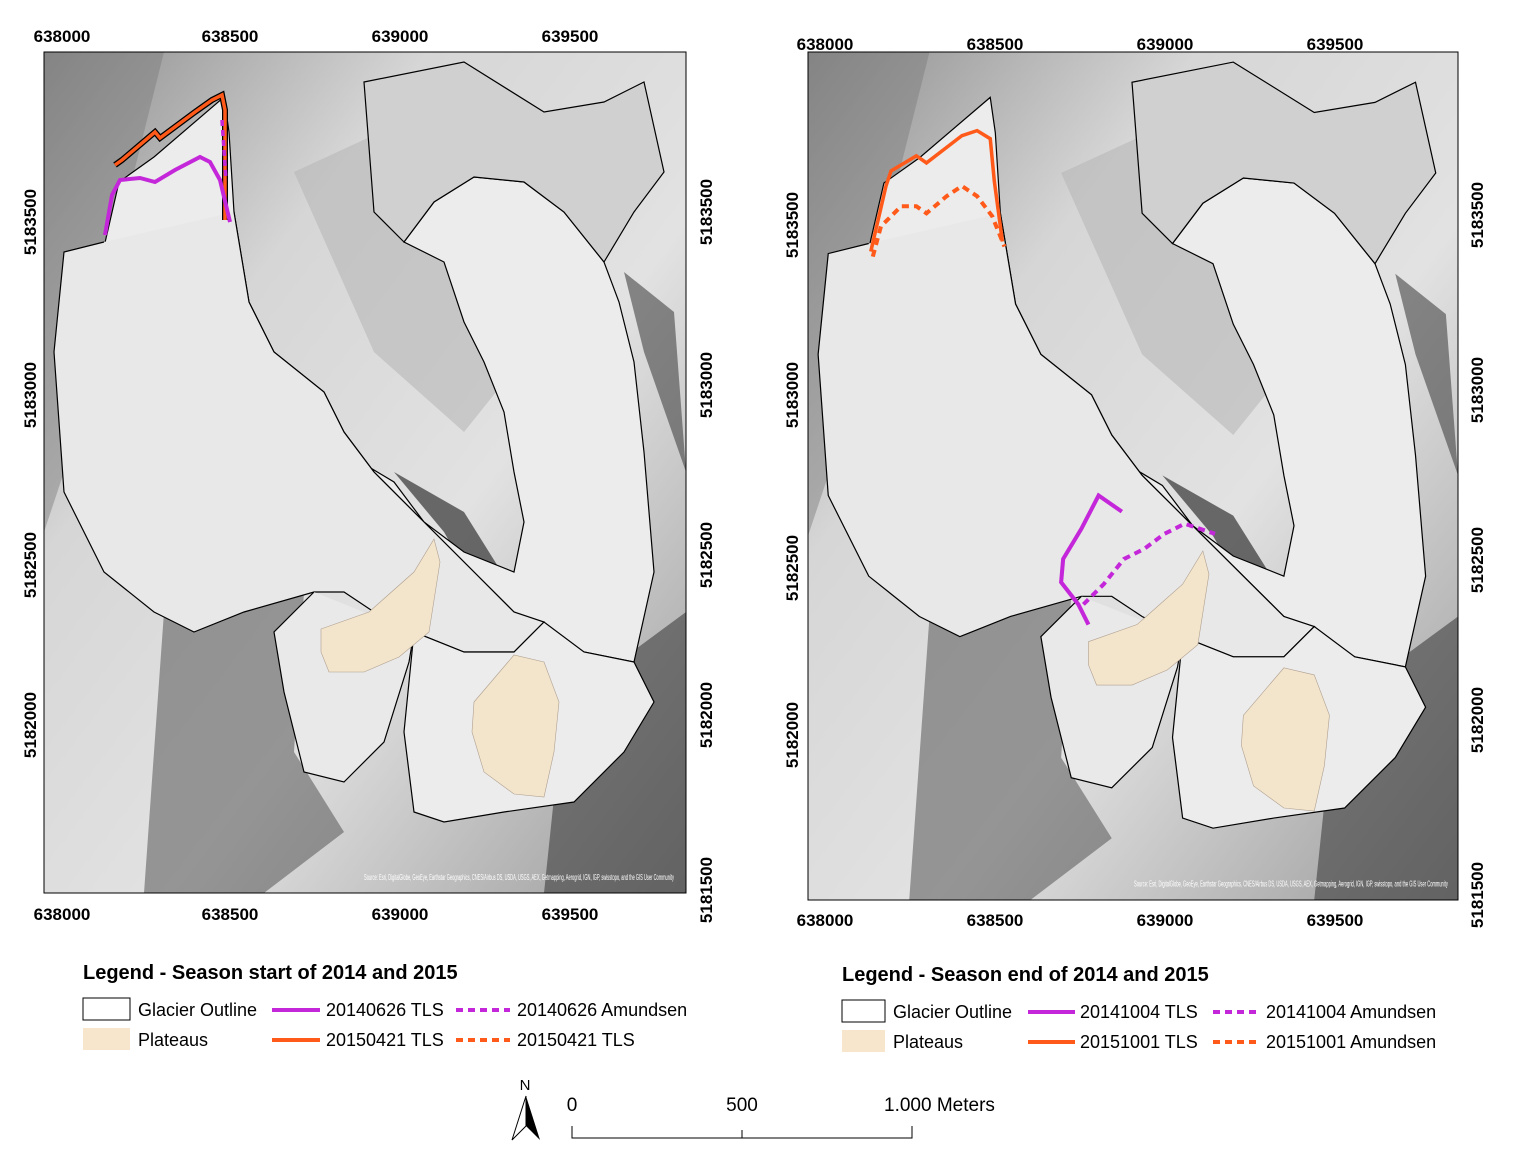 The height and width of the screenshot is (1161, 1514). I want to click on legend-label: 20141004 Amundsen, so click(1351, 1012).